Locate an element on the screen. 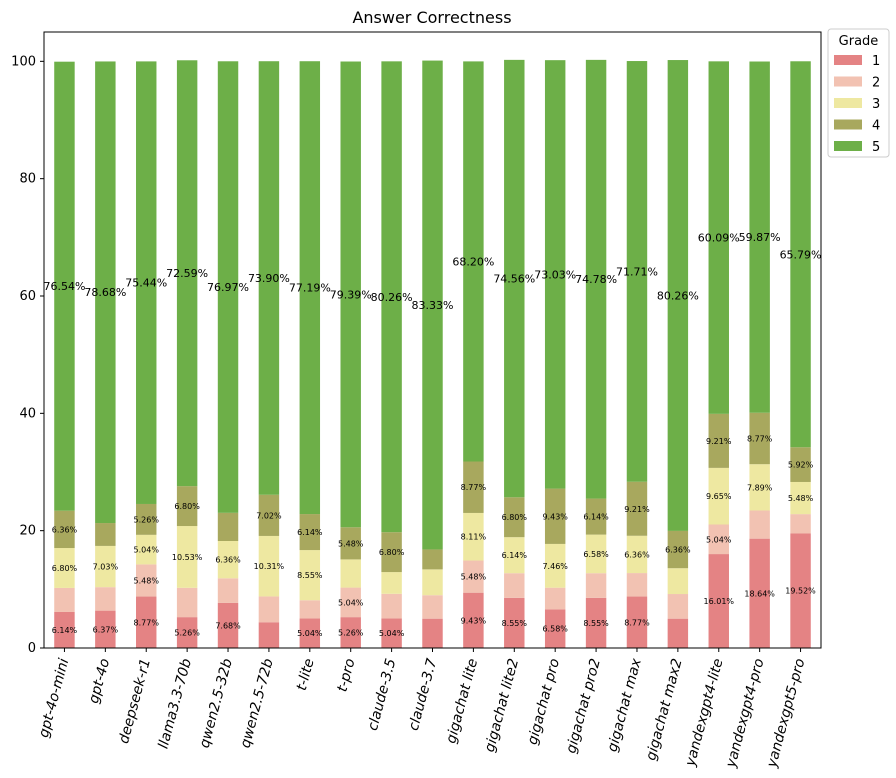  segment-value-label: 7.03% is located at coordinates (106, 567).